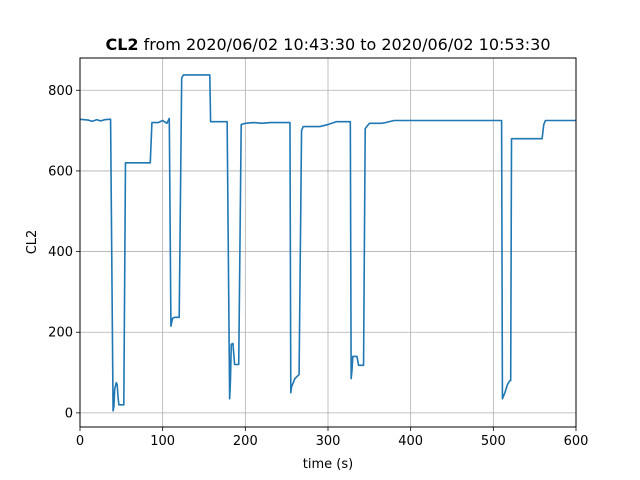  What do you see at coordinates (60, 252) in the screenshot?
I see `y-tick-label: 400` at bounding box center [60, 252].